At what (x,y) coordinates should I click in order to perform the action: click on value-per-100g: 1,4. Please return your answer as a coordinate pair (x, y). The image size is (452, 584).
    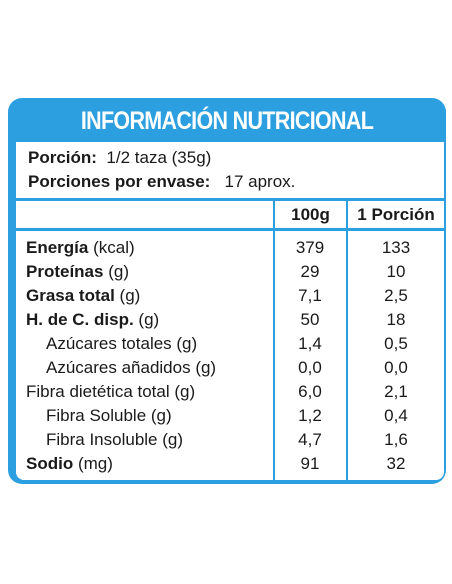
    Looking at the image, I should click on (310, 343).